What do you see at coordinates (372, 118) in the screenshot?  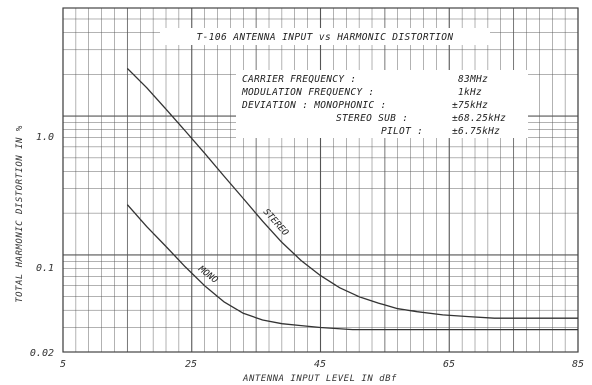 I see `stereo-sub-label: STEREO SUB :` at bounding box center [372, 118].